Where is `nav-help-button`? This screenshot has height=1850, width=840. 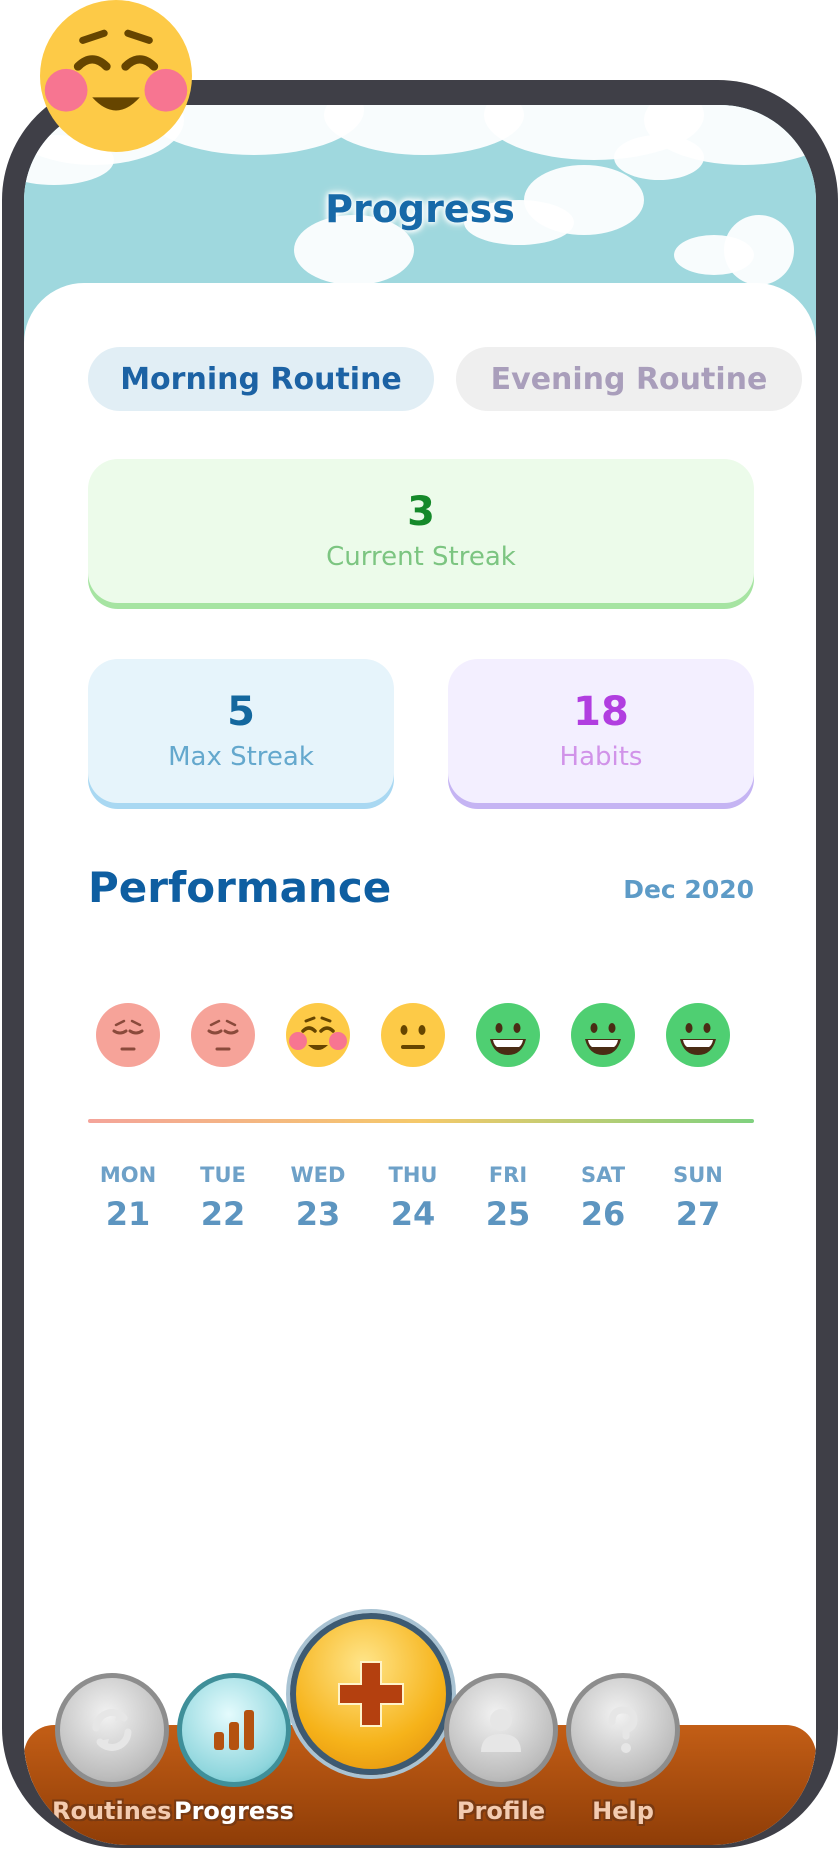 nav-help-button is located at coordinates (623, 1730).